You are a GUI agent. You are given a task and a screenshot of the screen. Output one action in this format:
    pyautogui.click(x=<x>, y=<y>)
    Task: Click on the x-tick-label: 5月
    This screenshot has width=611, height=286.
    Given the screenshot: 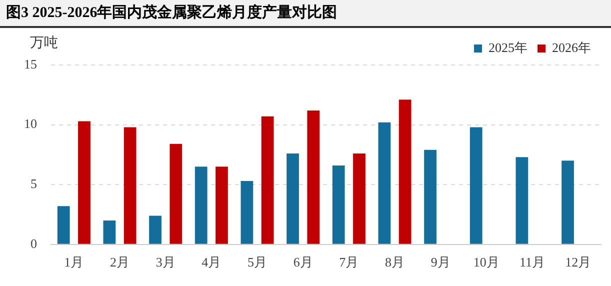 What is the action you would take?
    pyautogui.click(x=257, y=262)
    